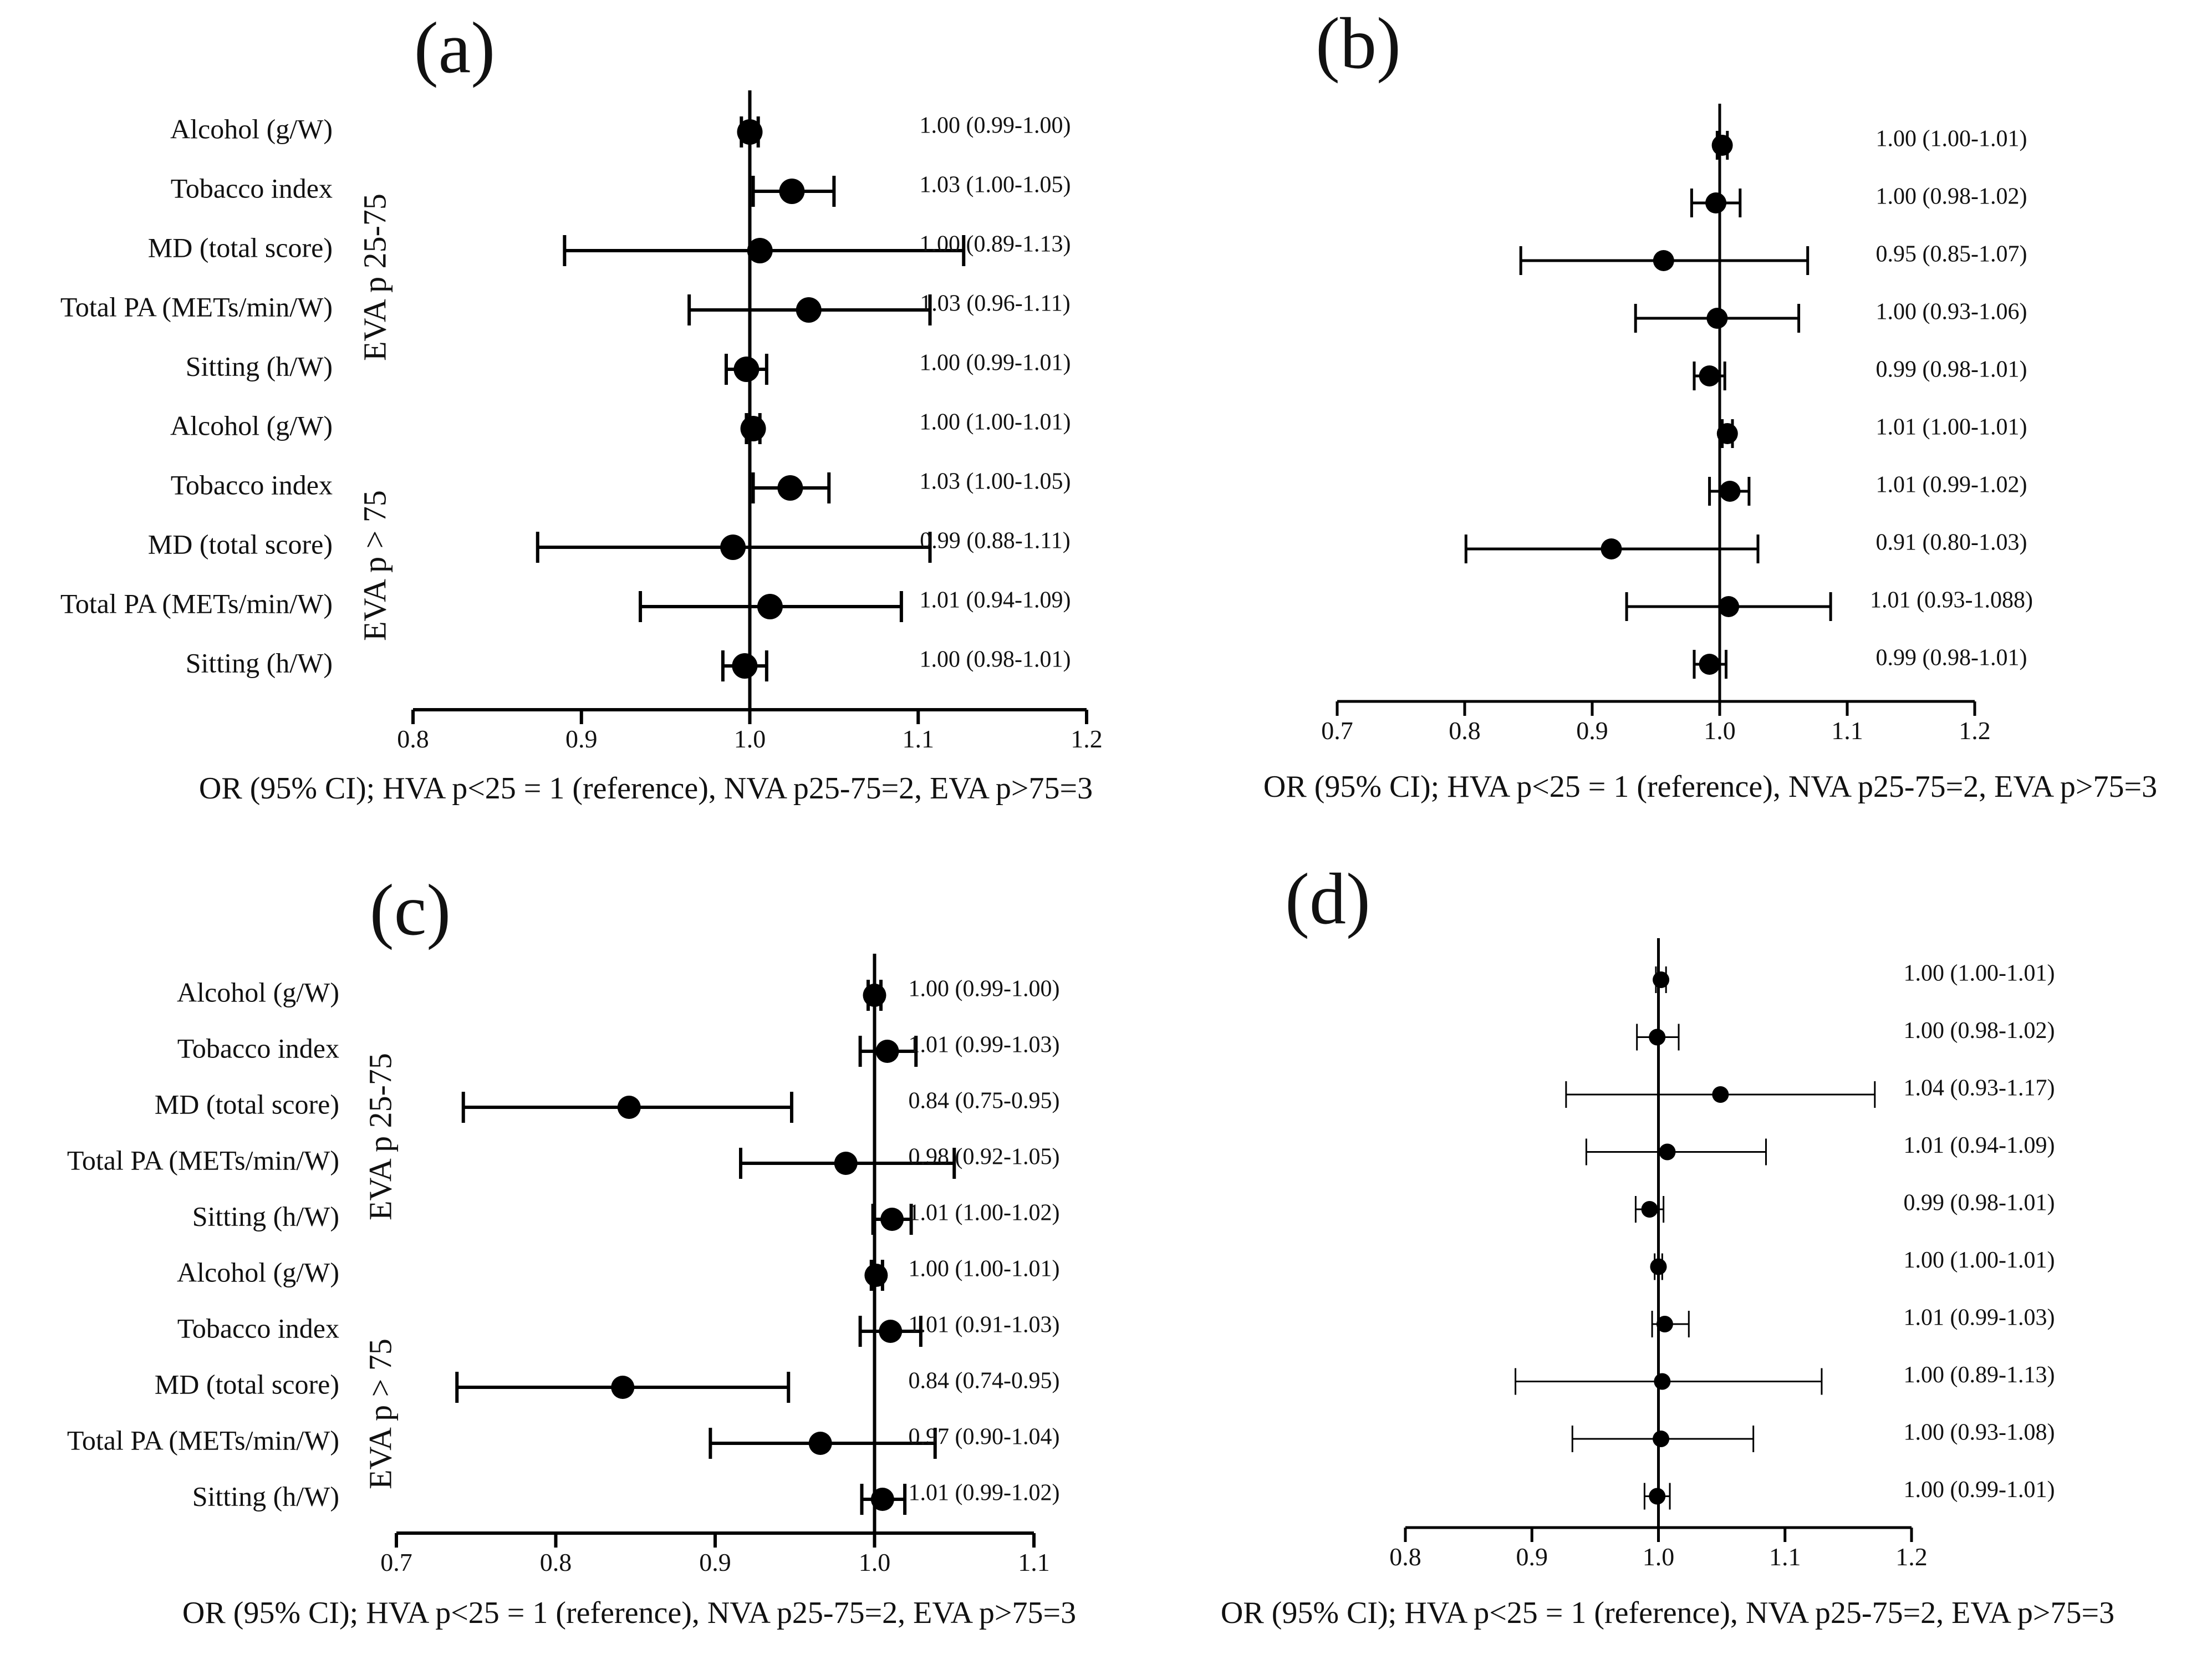  I want to click on panel-letter: (a), so click(455, 48).